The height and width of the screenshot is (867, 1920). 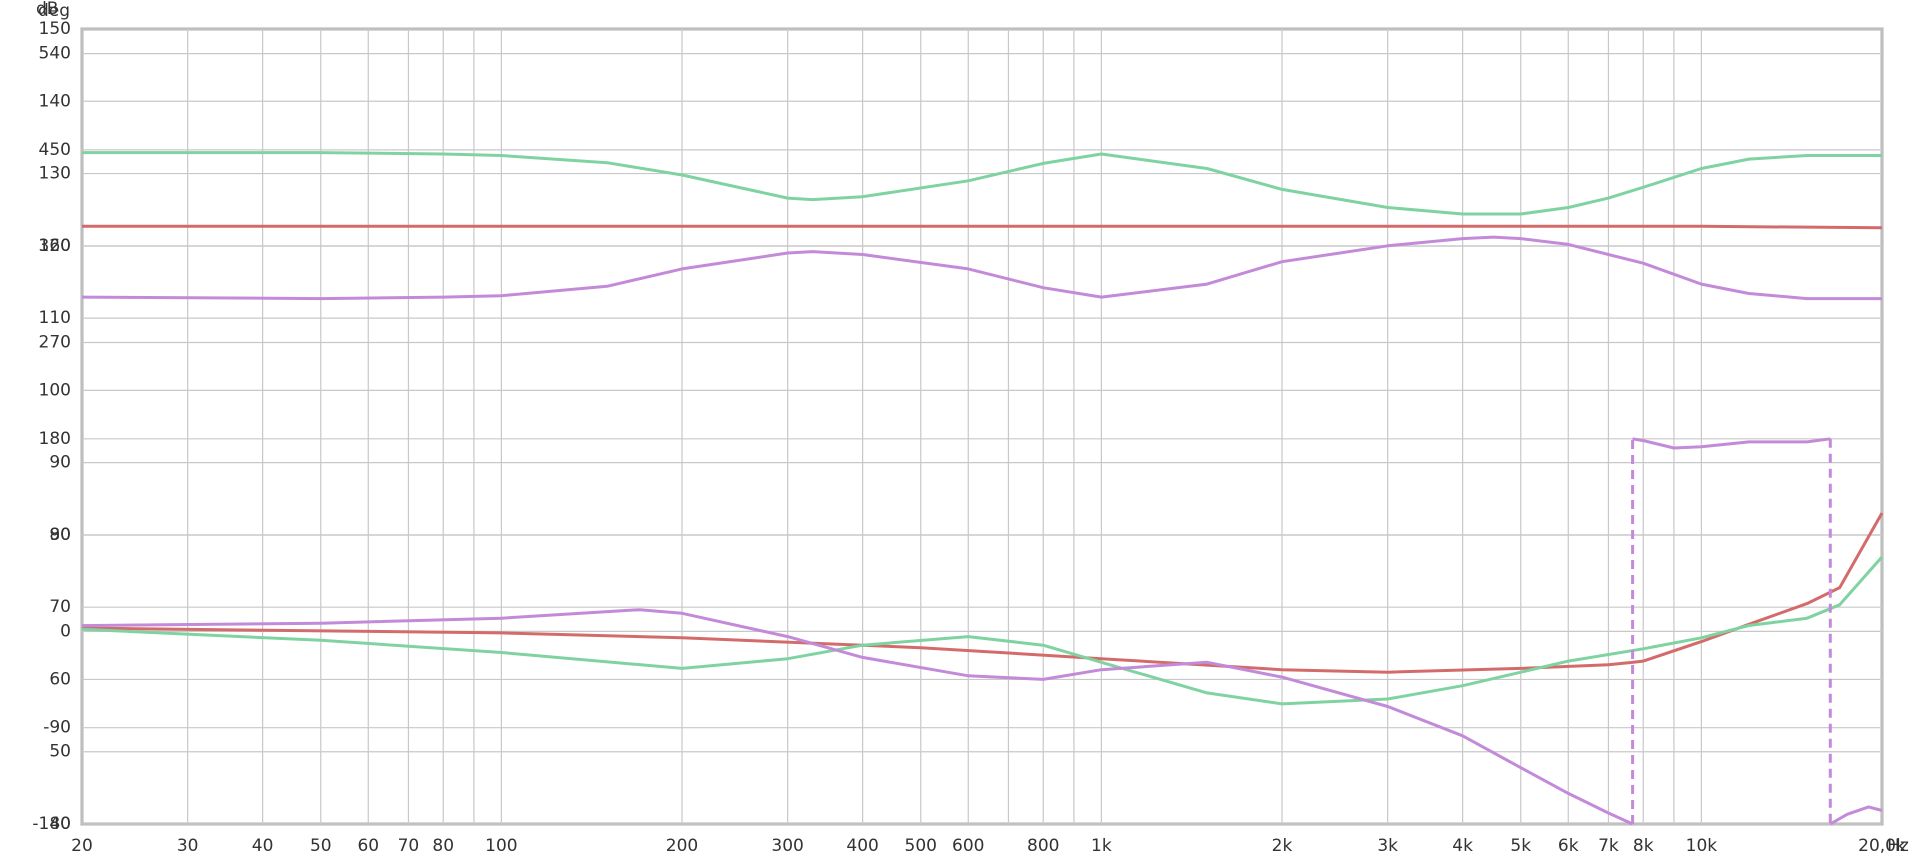 I want to click on y2-axis-unit: deg, so click(x=54, y=11).